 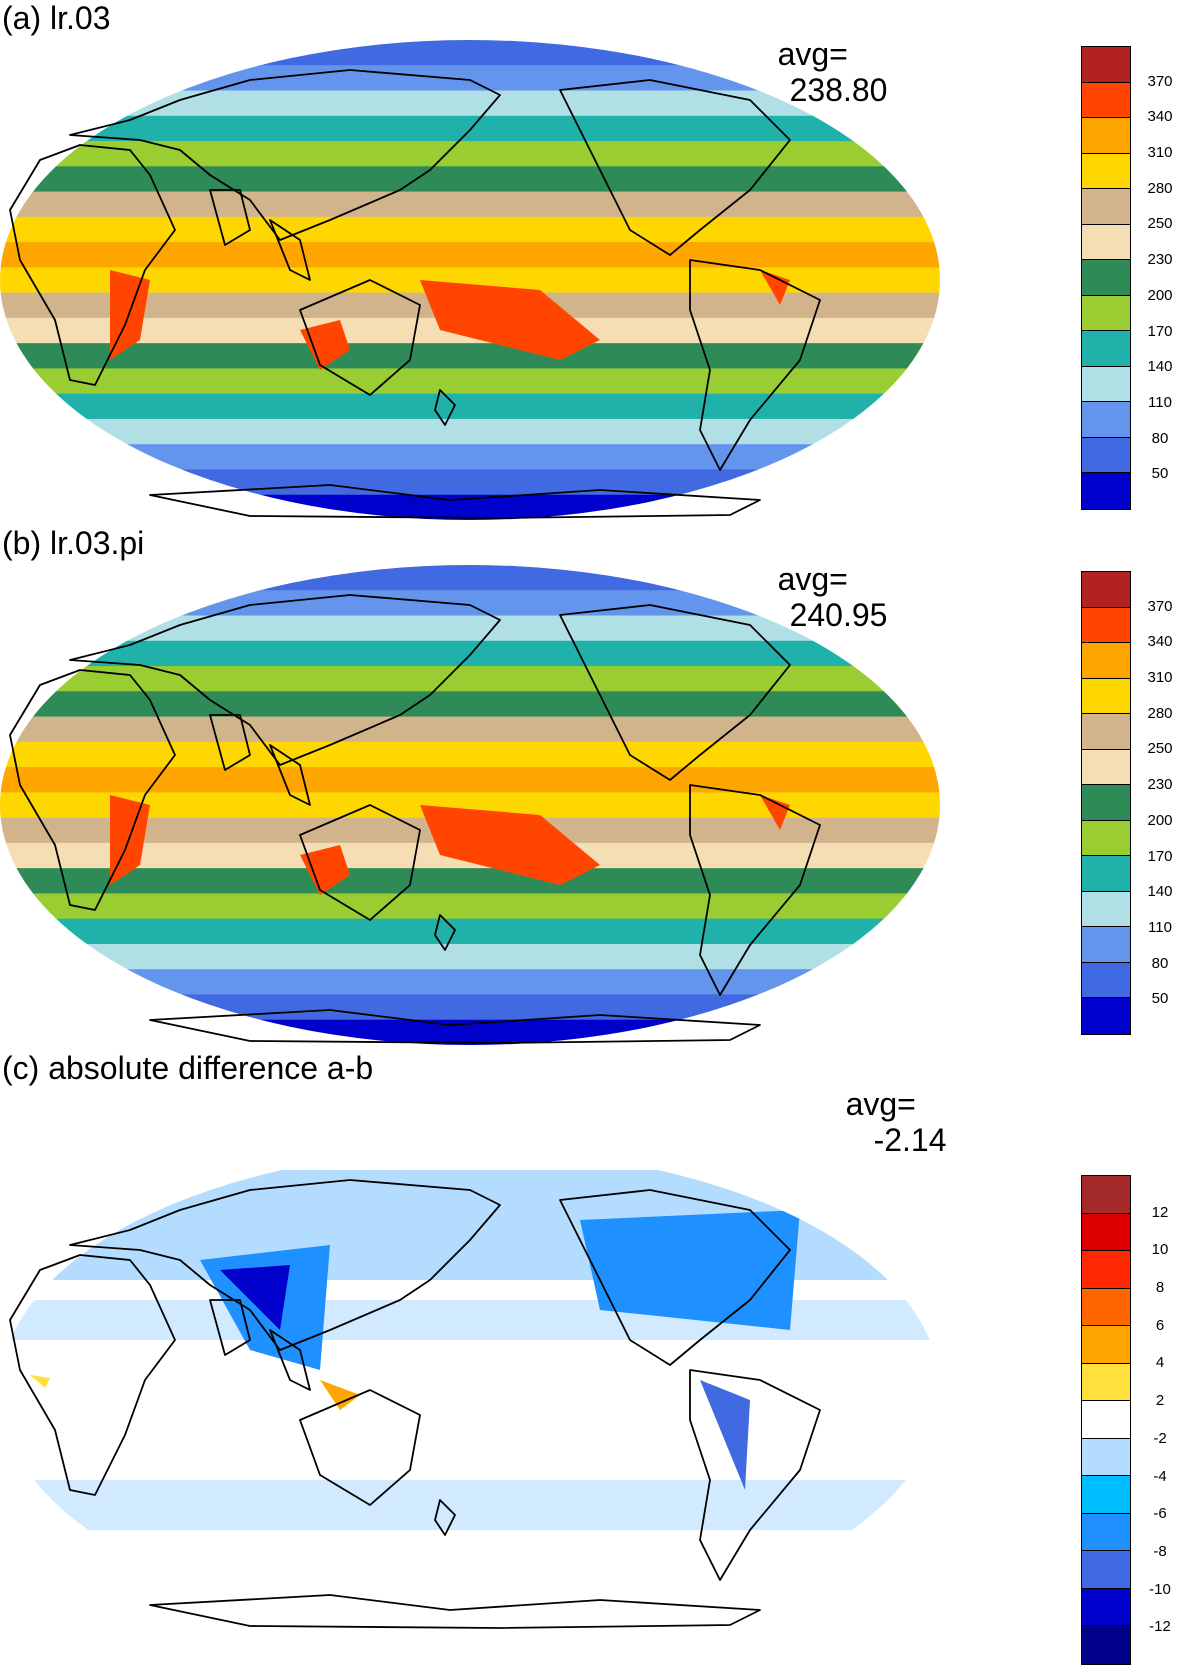 What do you see at coordinates (1160, 999) in the screenshot?
I see `colorbar-tick-label: 50` at bounding box center [1160, 999].